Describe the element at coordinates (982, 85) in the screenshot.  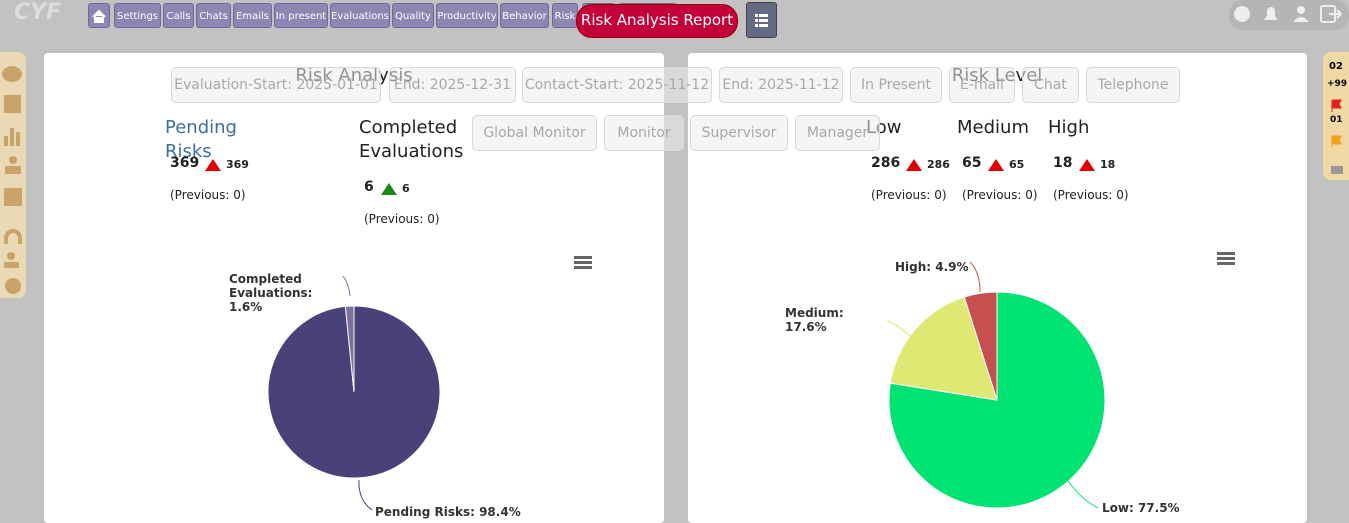
I see `filter-chip: E-mail` at that location.